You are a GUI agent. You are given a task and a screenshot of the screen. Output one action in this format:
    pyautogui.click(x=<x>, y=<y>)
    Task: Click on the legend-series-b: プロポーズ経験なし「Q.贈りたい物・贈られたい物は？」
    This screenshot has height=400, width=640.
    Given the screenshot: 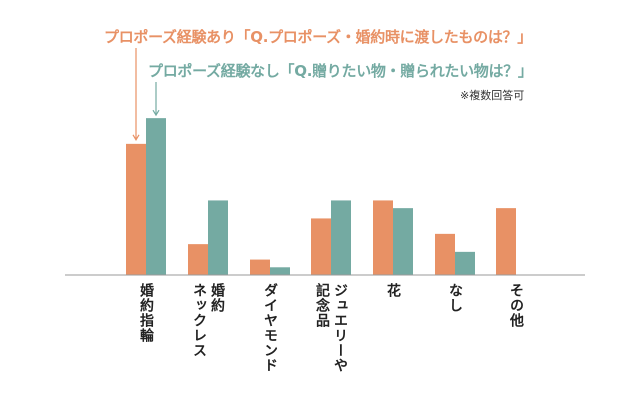 What is the action you would take?
    pyautogui.click(x=340, y=71)
    